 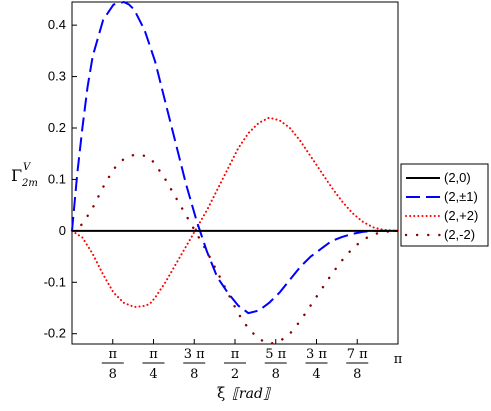 What do you see at coordinates (62, 230) in the screenshot?
I see `y-tick-label: 0` at bounding box center [62, 230].